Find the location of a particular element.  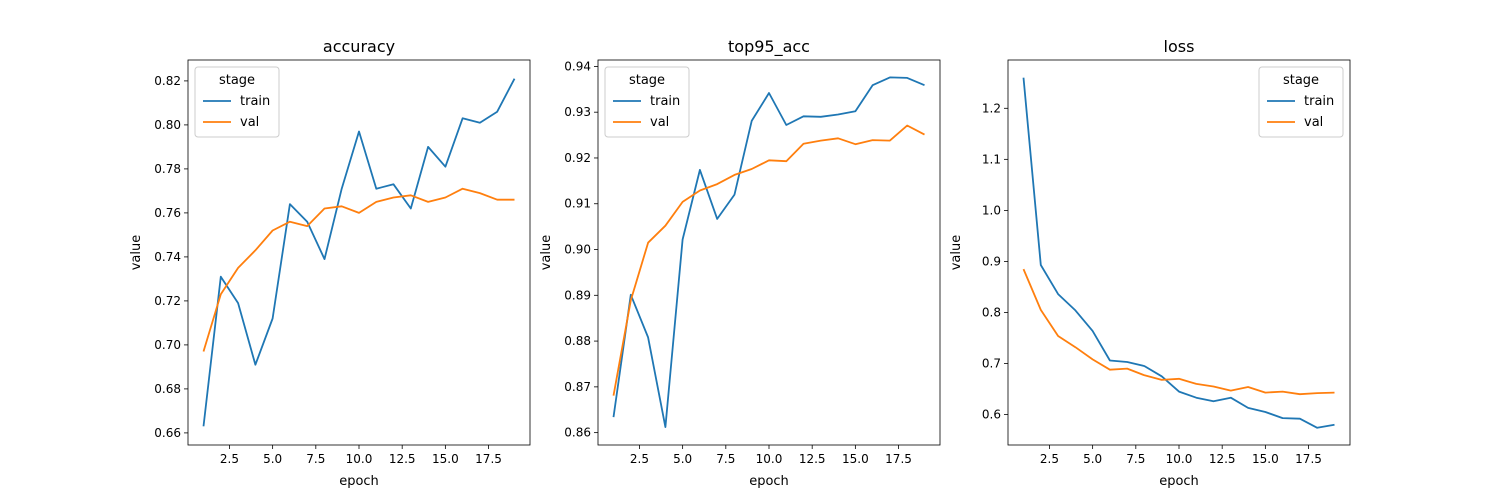

y-tick-label: 0.87 is located at coordinates (577, 387).